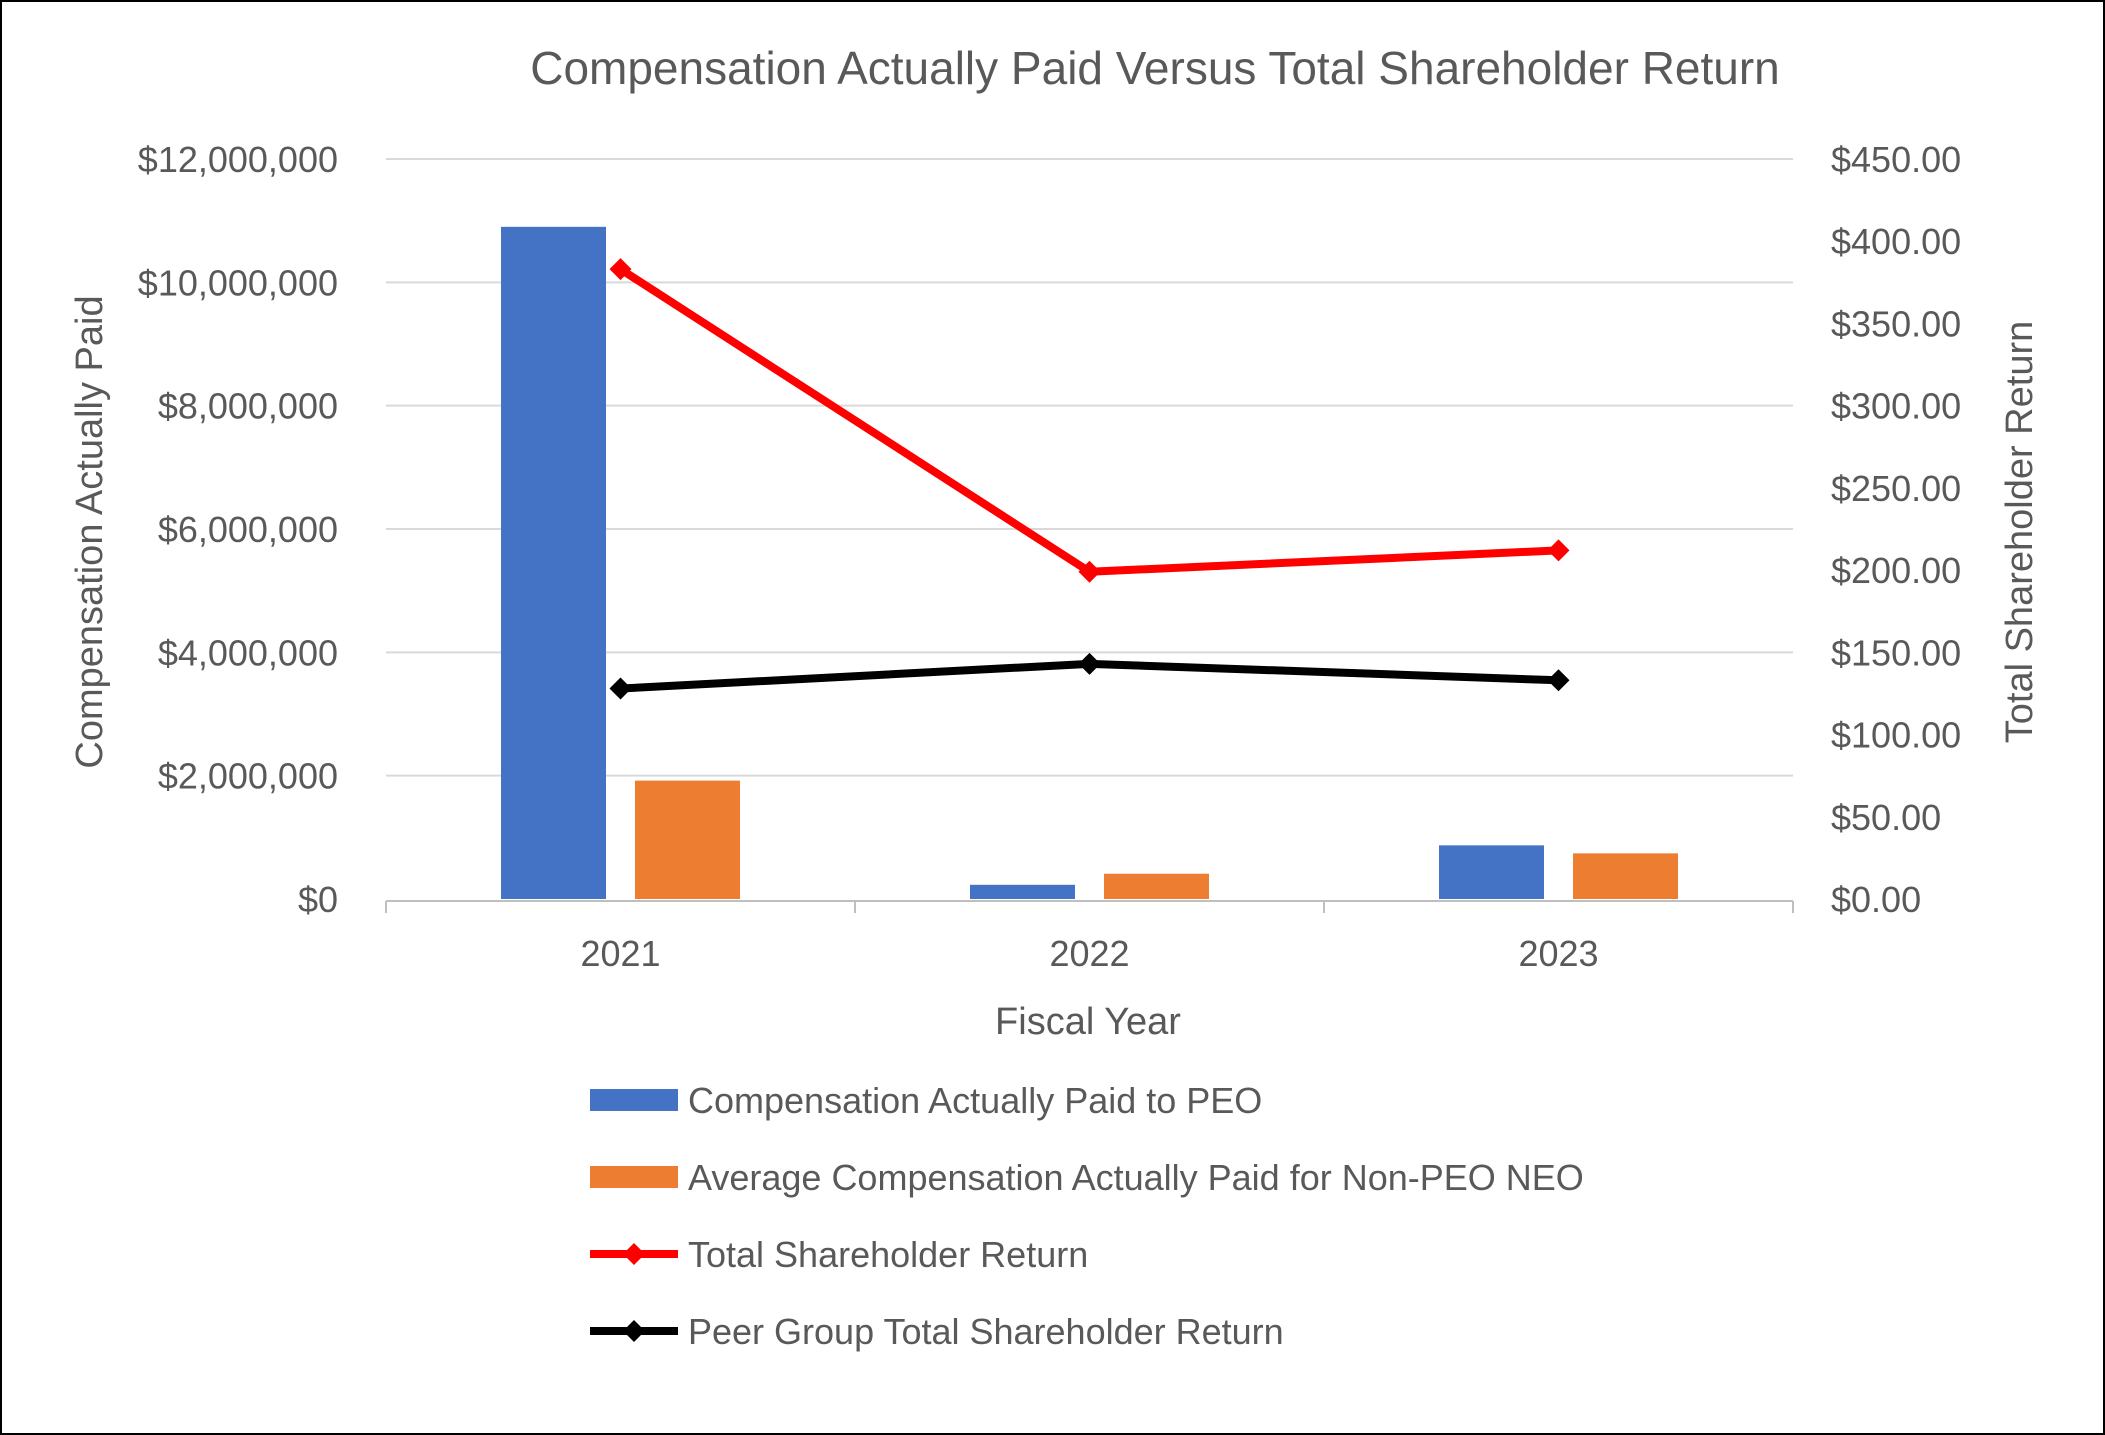  Describe the element at coordinates (248, 776) in the screenshot. I see `y-tick-label: $2,000,000` at that location.